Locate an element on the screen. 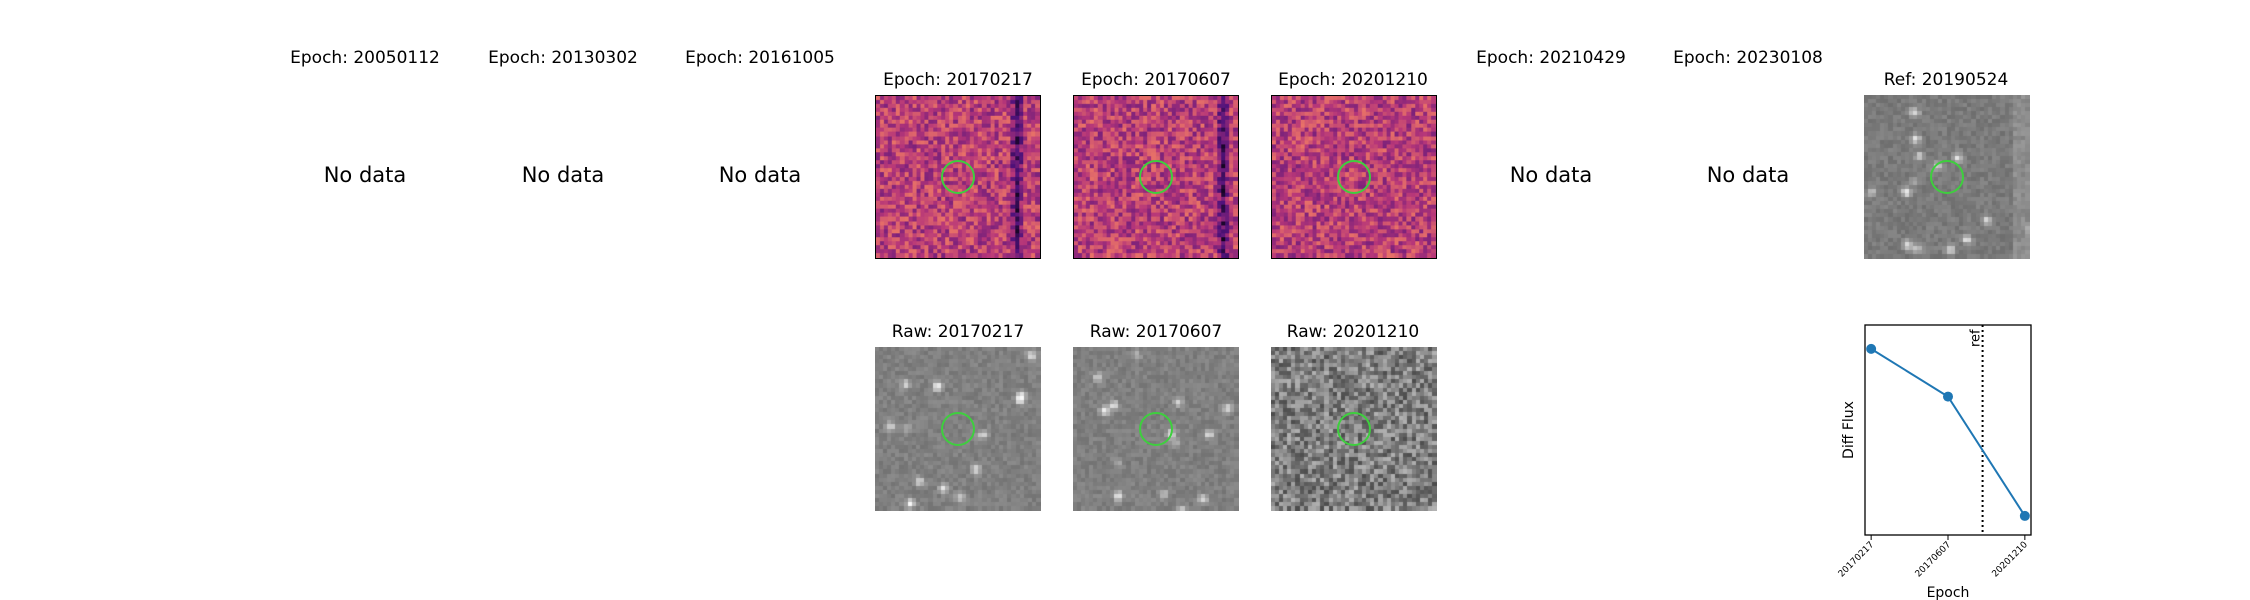 Image resolution: width=2250 pixels, height=600 pixels. epoch-title: Epoch: 20210429 is located at coordinates (1551, 58).